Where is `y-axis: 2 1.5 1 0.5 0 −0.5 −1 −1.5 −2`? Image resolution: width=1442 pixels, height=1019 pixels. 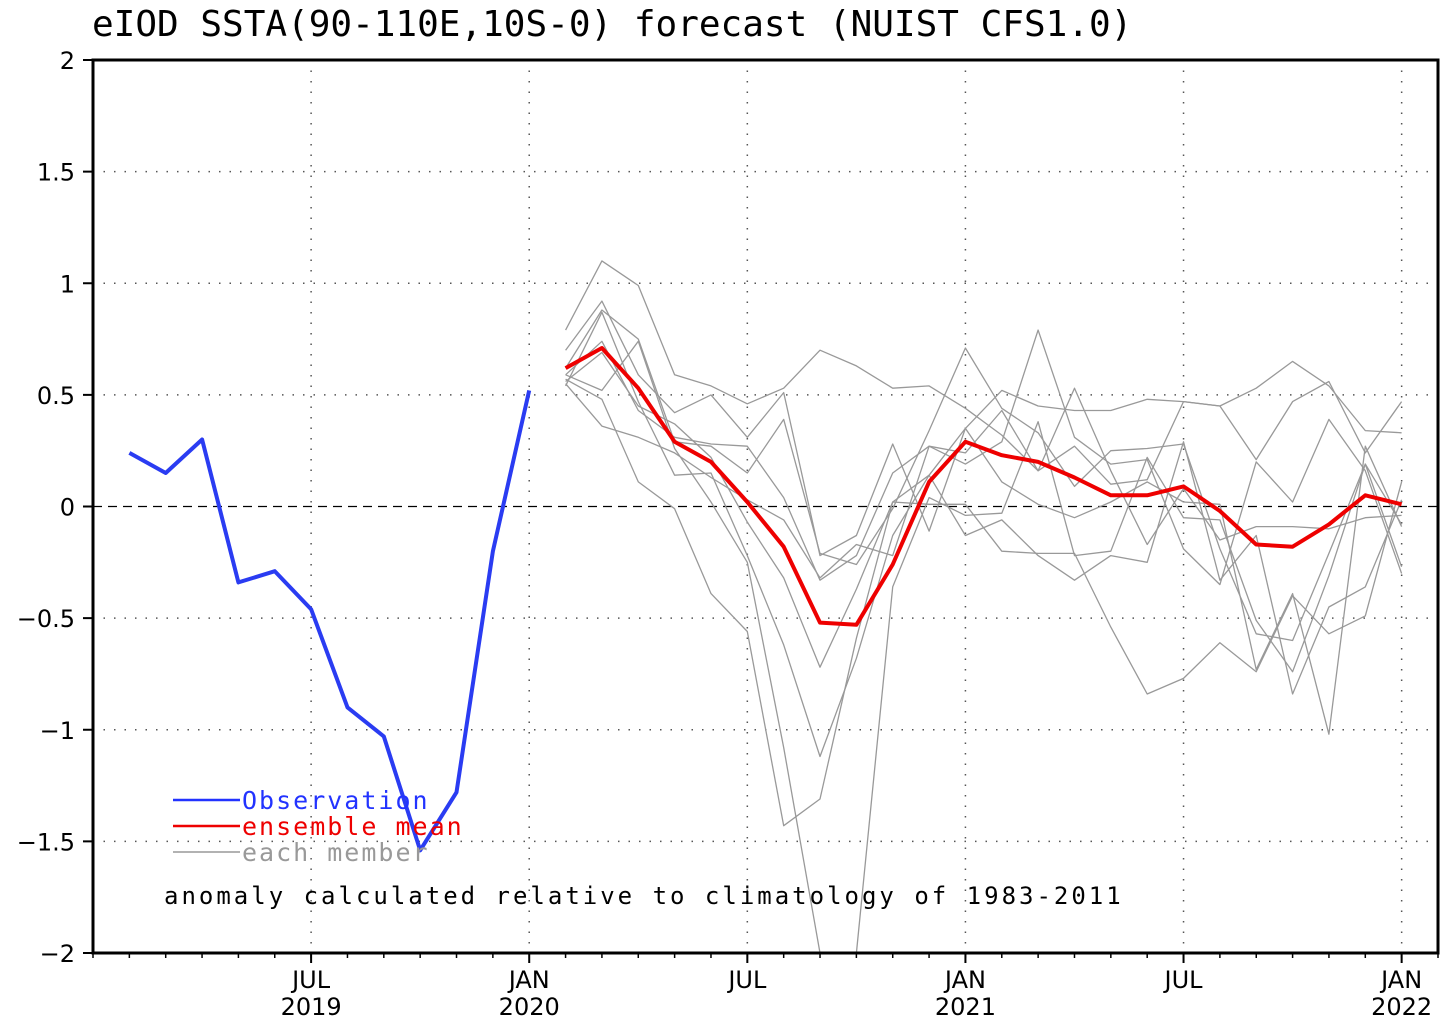
y-axis: 2 1.5 1 0.5 0 −0.5 −1 −1.5 −2 is located at coordinates (55, 507).